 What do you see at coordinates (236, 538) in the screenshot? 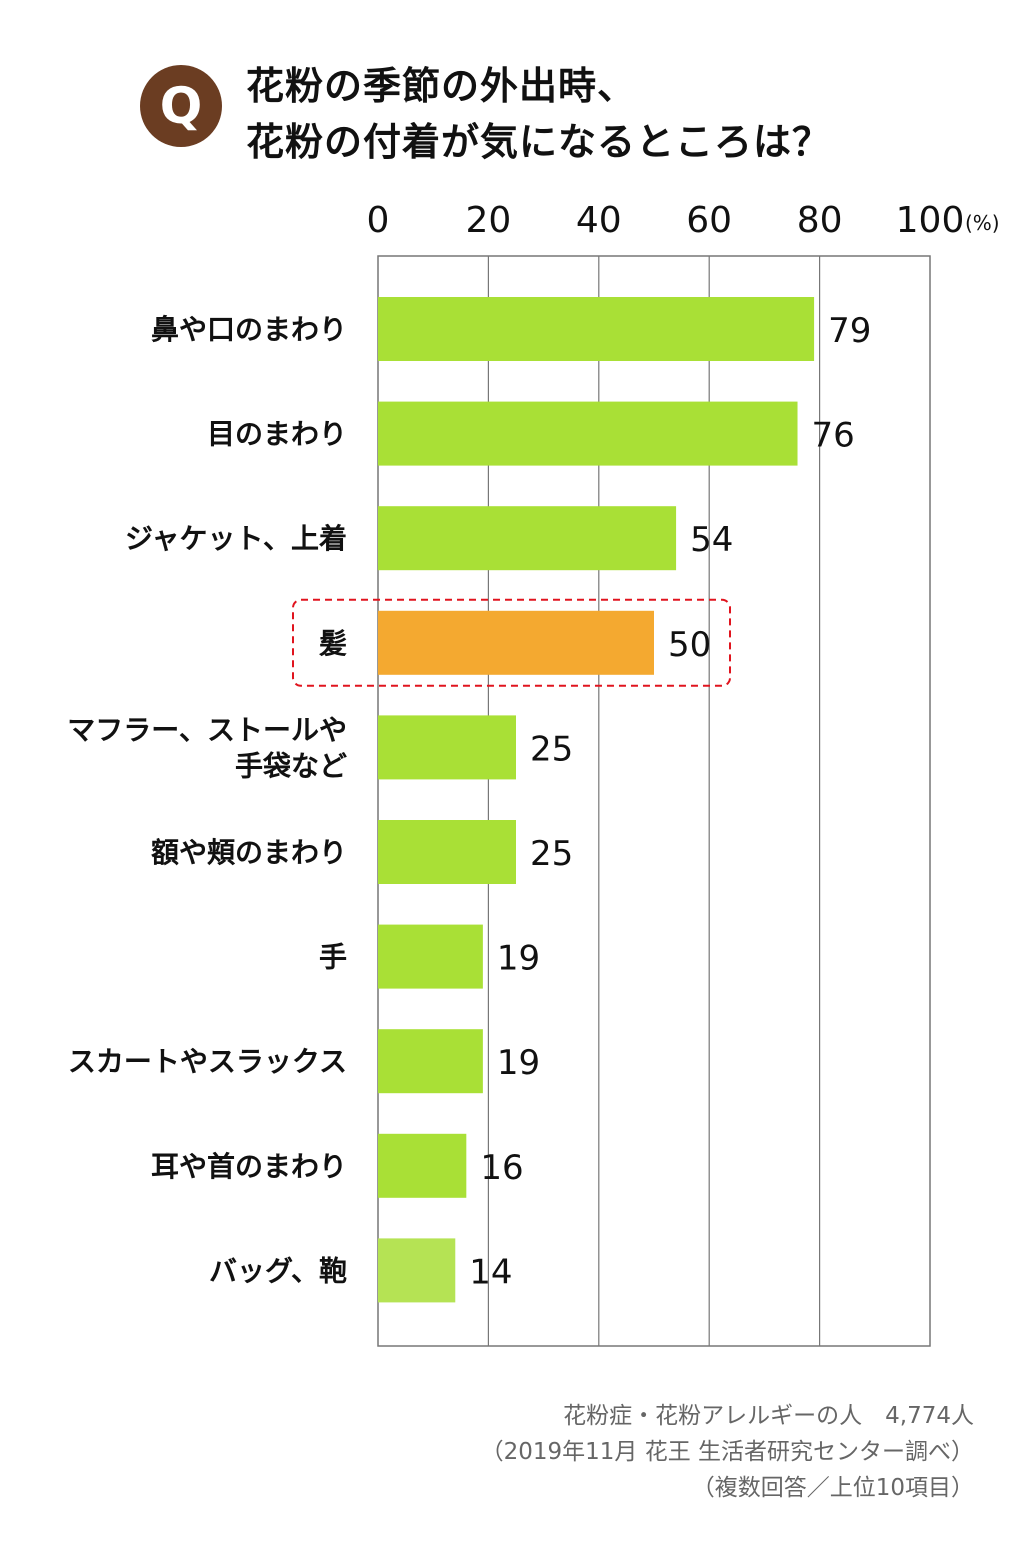
I see `category-label: ジャケット、上着` at bounding box center [236, 538].